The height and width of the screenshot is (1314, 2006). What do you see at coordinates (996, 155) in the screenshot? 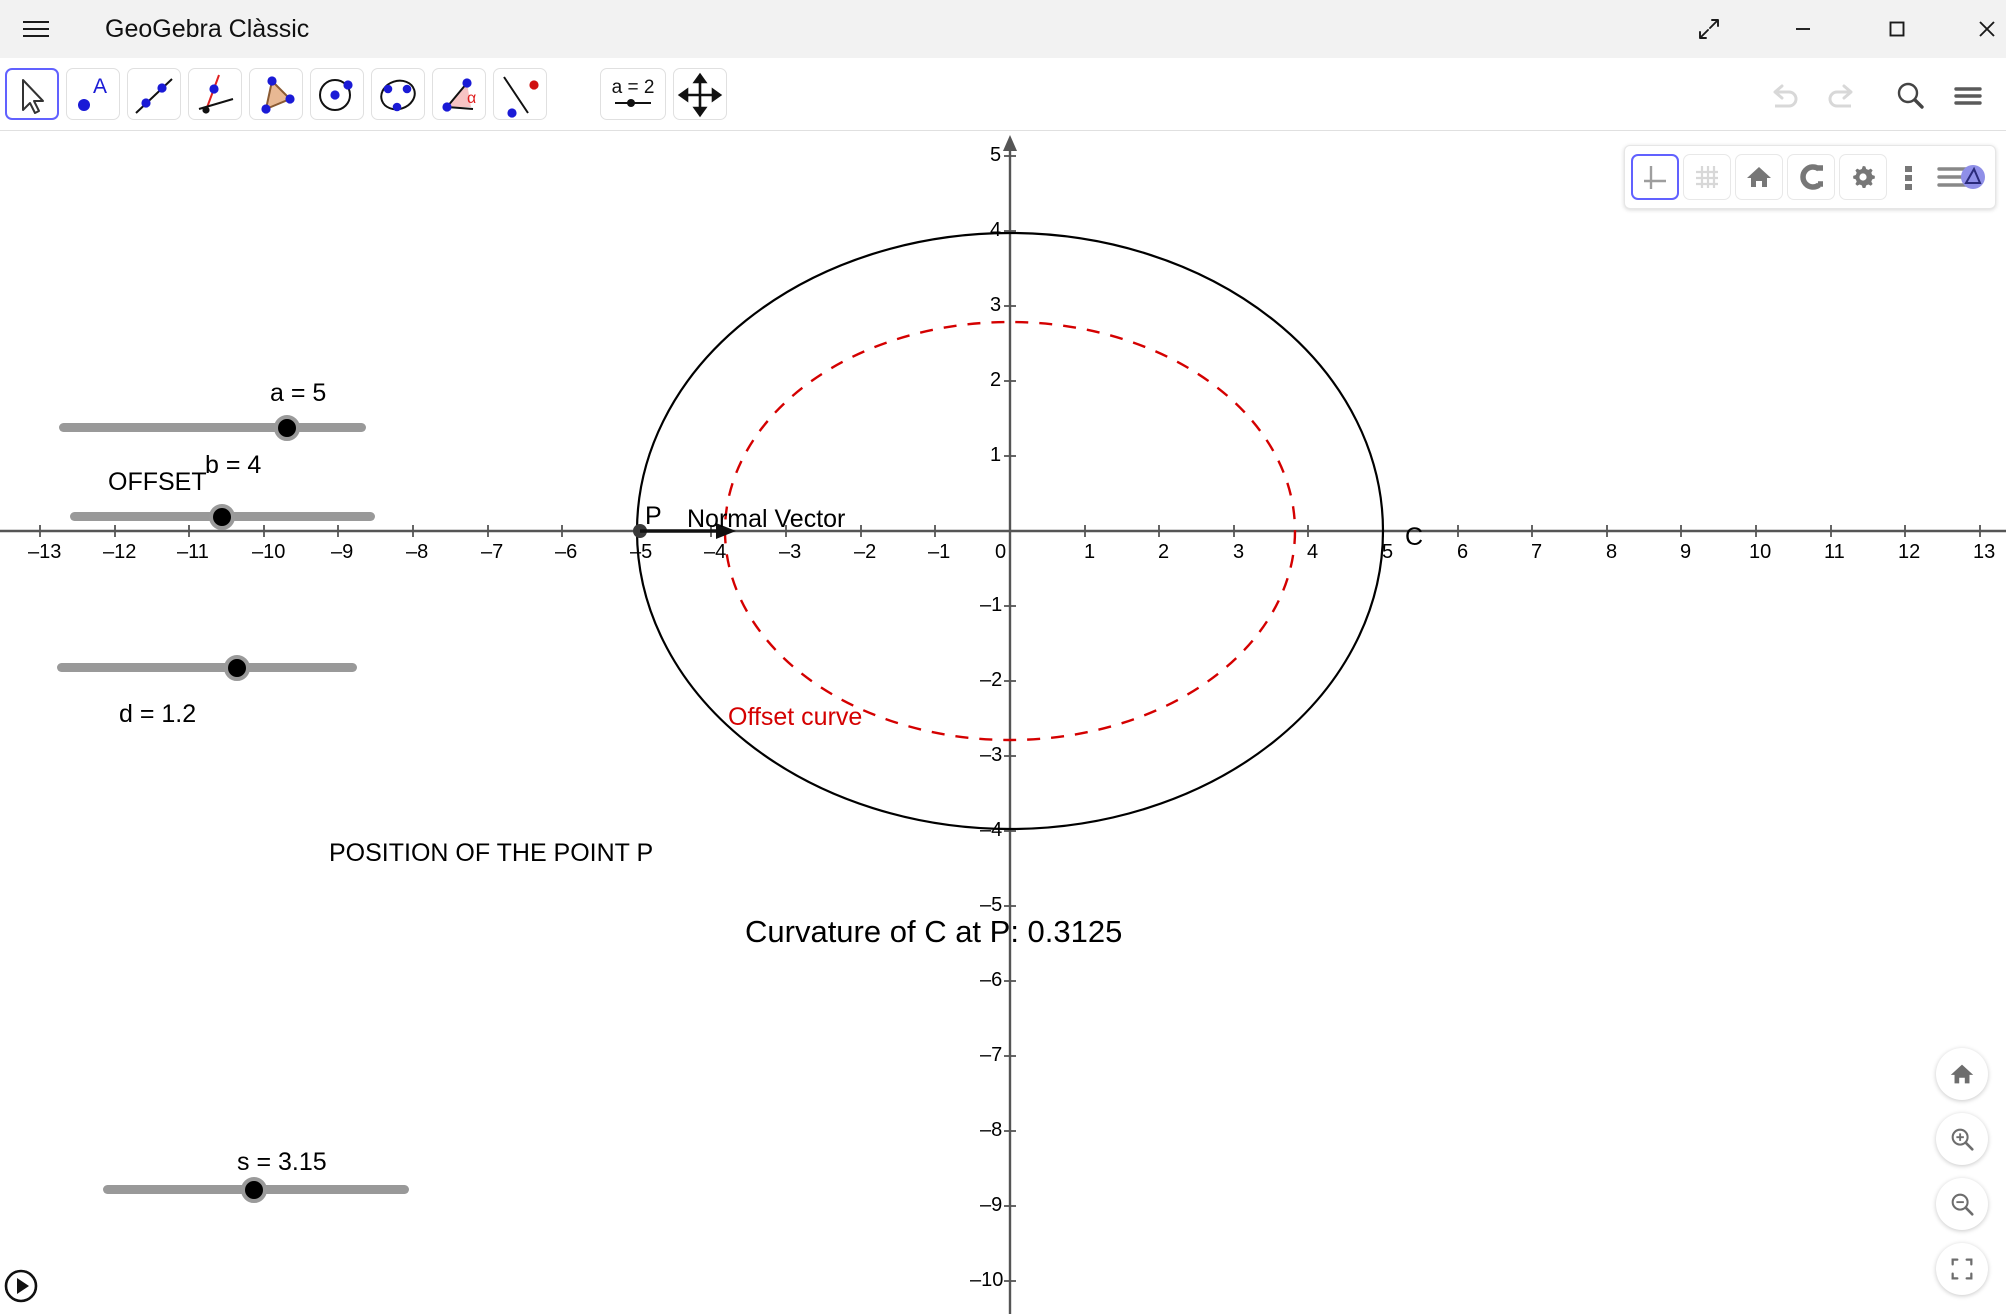
I see `y-tick-5: 5` at bounding box center [996, 155].